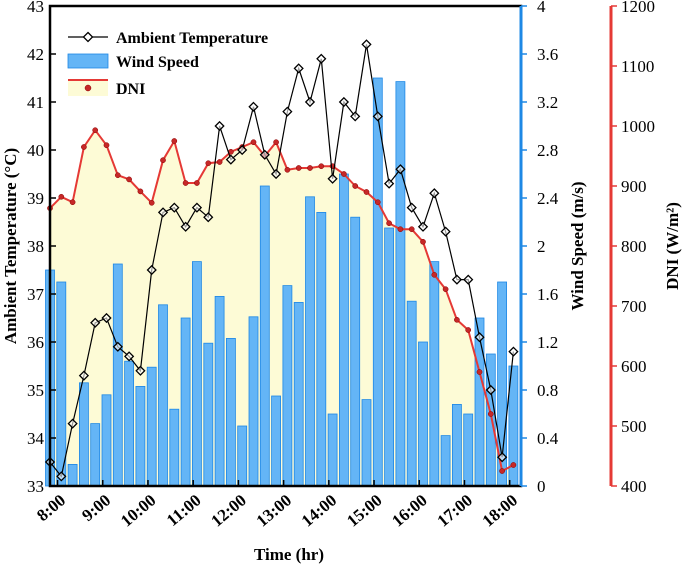  I want to click on temperature-tick-label: 34, so click(36, 438).